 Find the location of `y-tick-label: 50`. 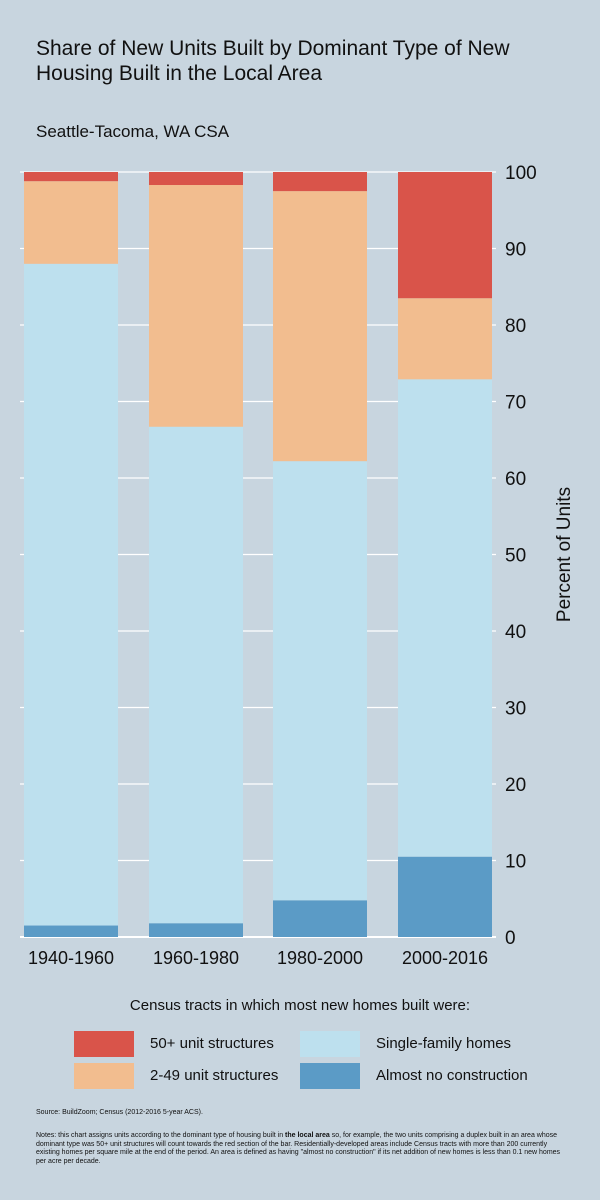

y-tick-label: 50 is located at coordinates (515, 556).